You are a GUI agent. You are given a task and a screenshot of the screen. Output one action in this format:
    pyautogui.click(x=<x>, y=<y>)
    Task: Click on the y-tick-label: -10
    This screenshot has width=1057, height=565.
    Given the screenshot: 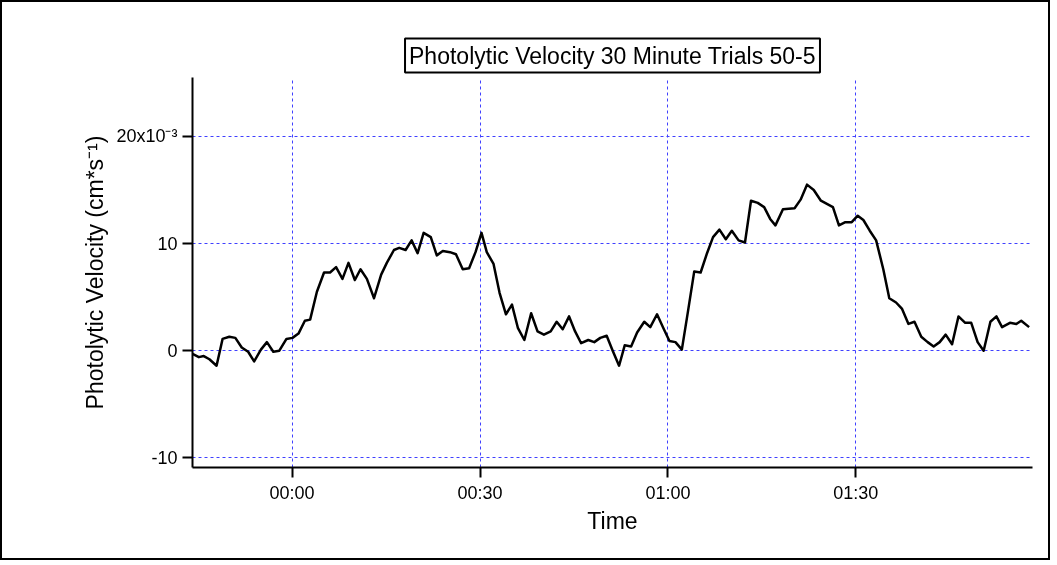 What is the action you would take?
    pyautogui.click(x=164, y=457)
    